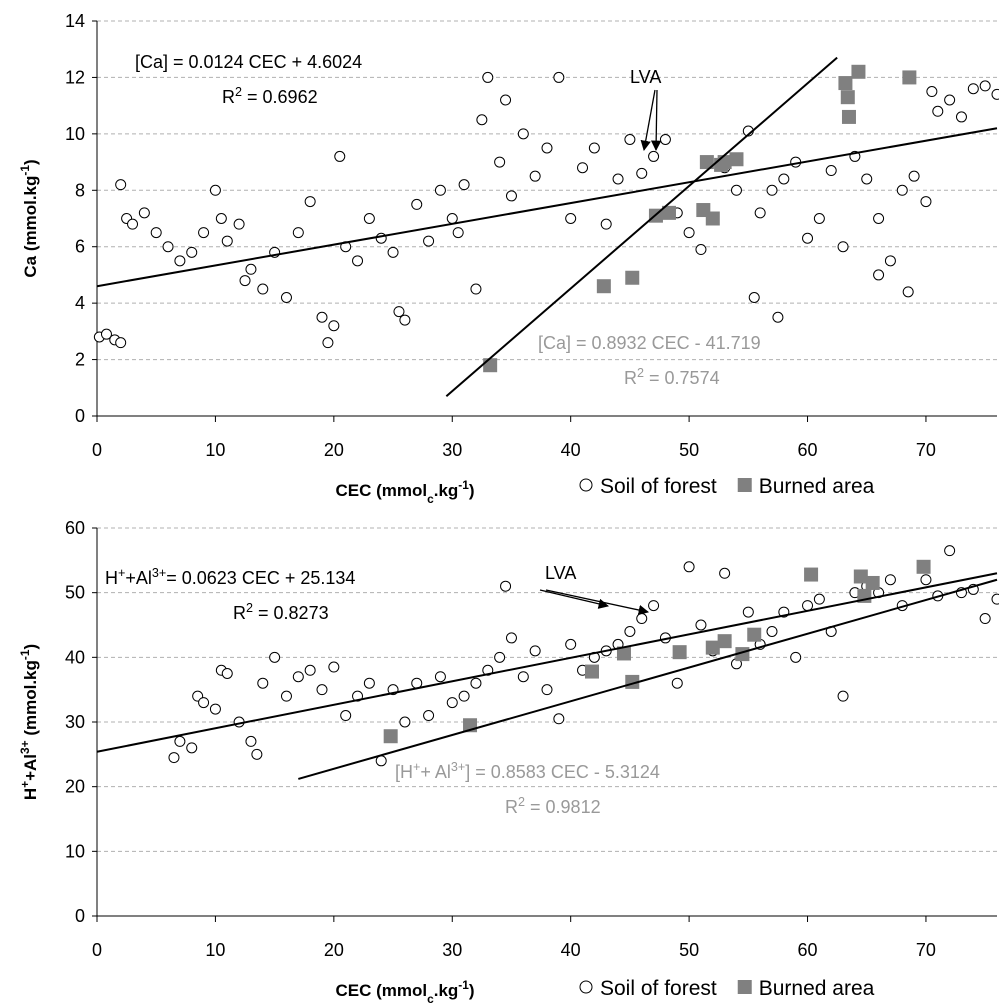 The image size is (999, 1007). I want to click on x-tick-label: 40, so click(571, 450).